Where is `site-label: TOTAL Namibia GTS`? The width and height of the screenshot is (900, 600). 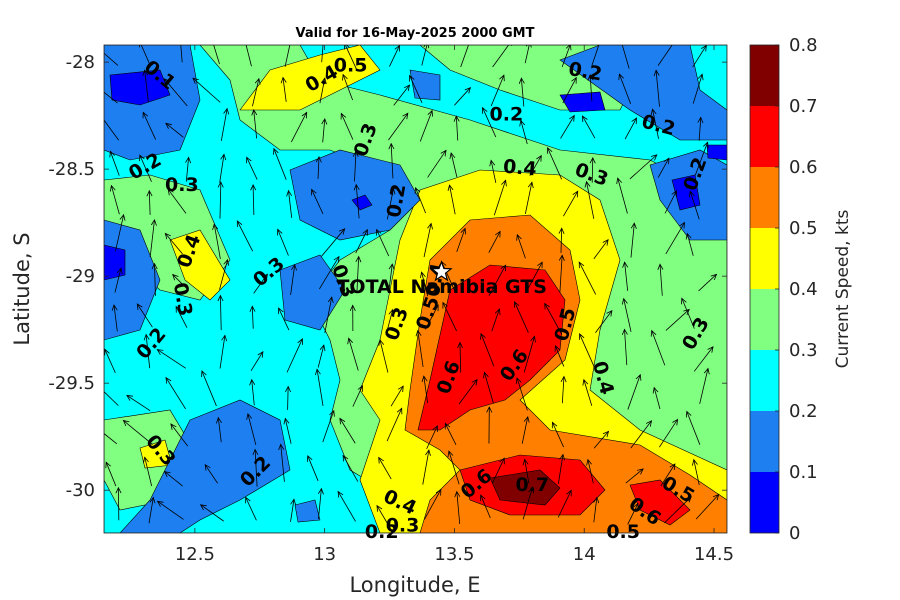 site-label: TOTAL Namibia GTS is located at coordinates (441, 287).